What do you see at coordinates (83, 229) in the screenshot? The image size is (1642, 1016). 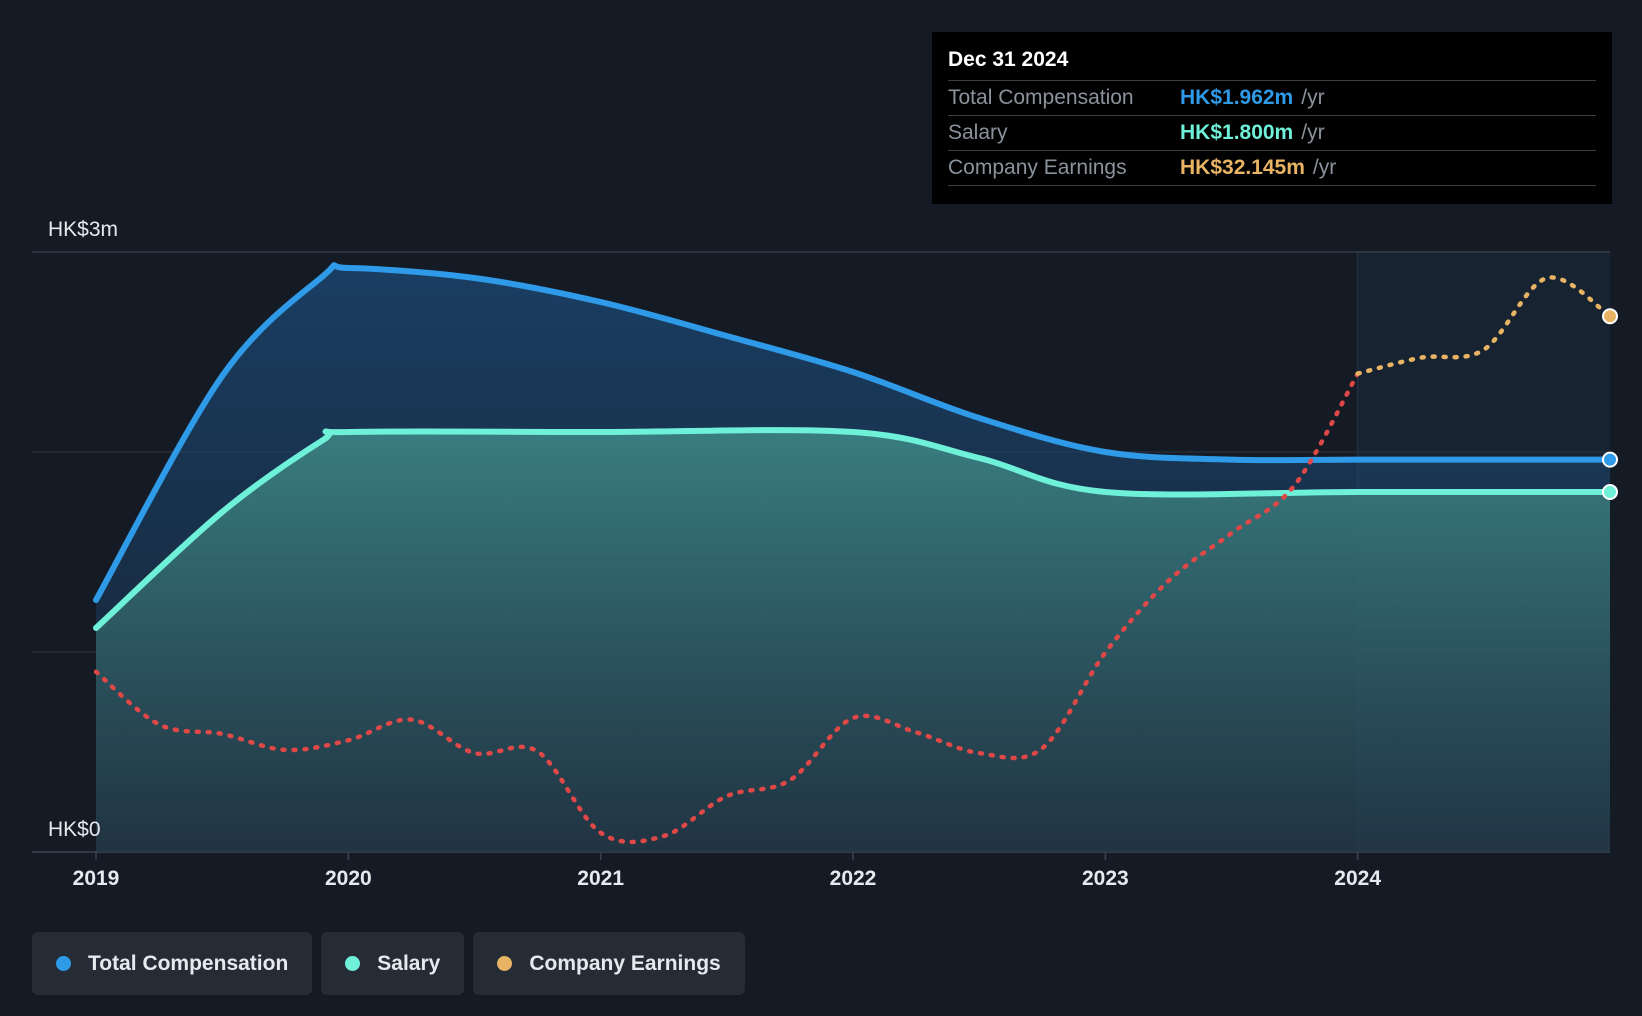 I see `y-axis-label-max: HK$3m` at bounding box center [83, 229].